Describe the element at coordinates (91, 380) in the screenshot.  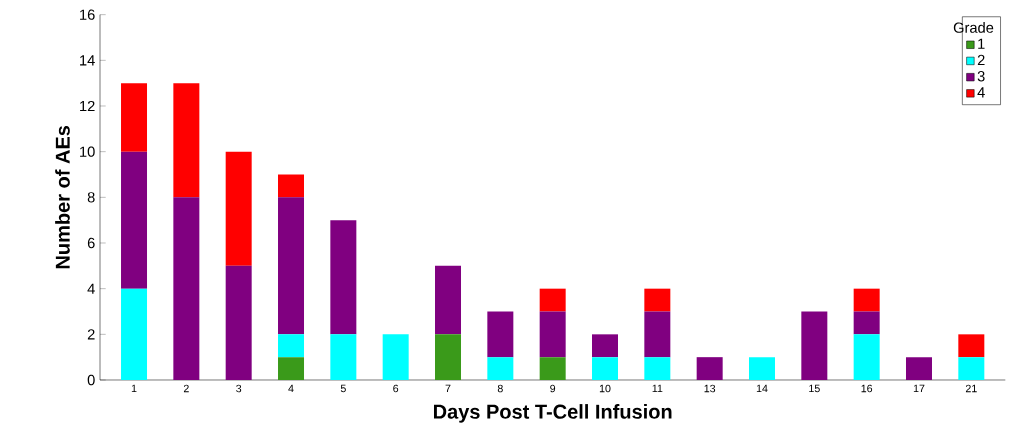
I see `y-tick-label: 0` at that location.